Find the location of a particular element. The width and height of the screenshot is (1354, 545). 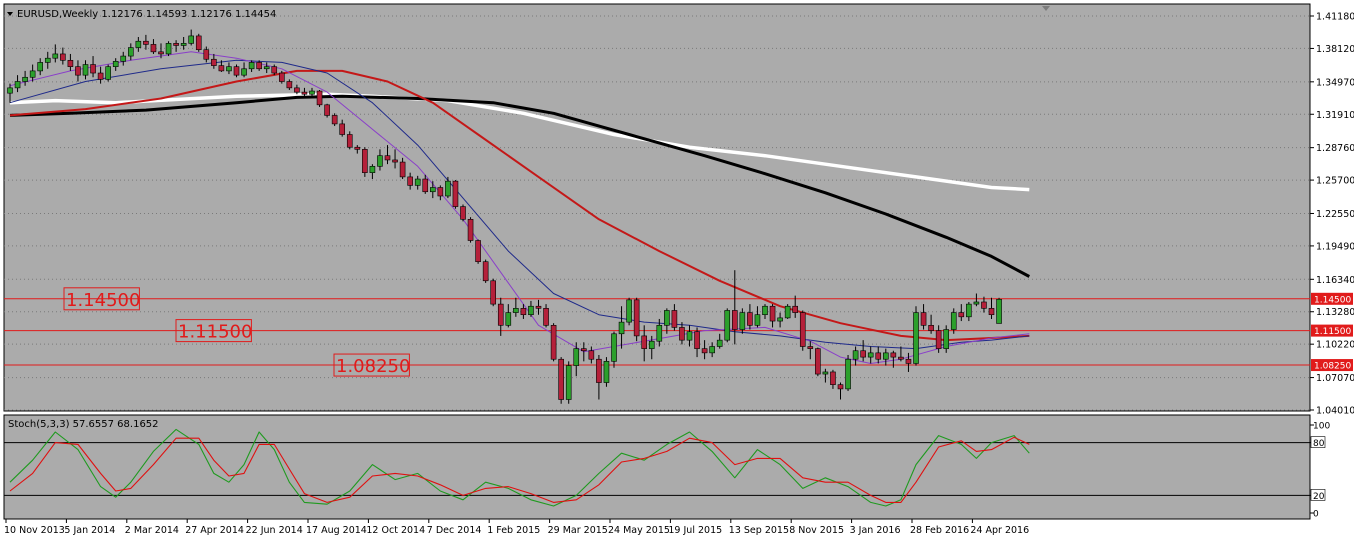

stochastic-lines is located at coordinates (657, 467).